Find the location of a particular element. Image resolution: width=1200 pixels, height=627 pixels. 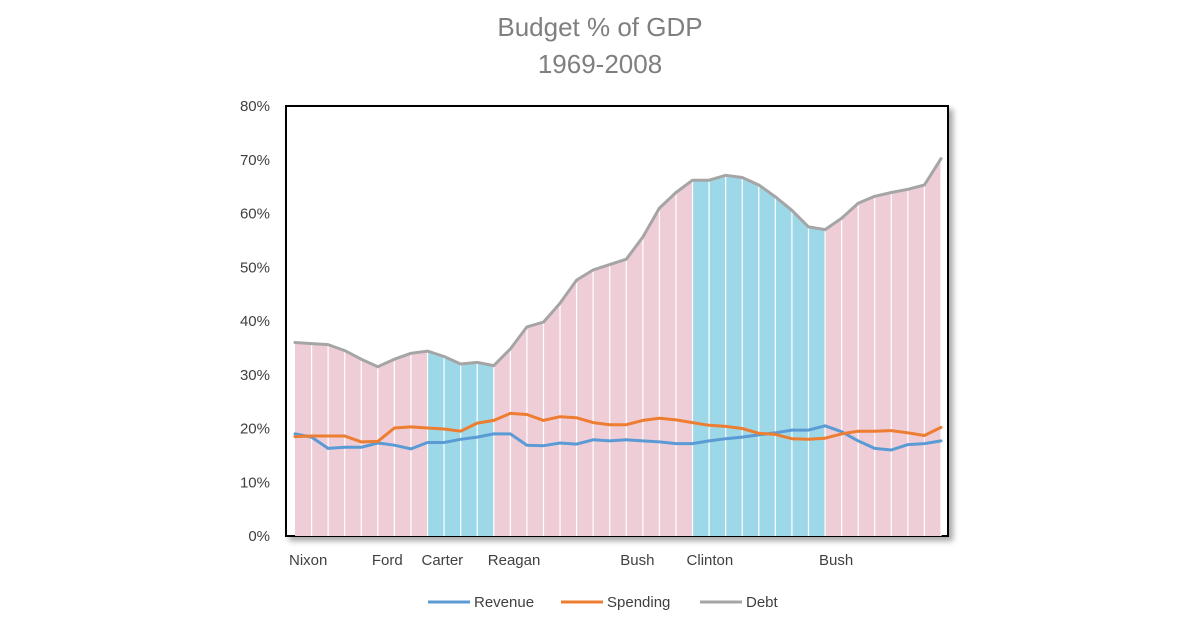

y-tick-label: 40% is located at coordinates (255, 321).